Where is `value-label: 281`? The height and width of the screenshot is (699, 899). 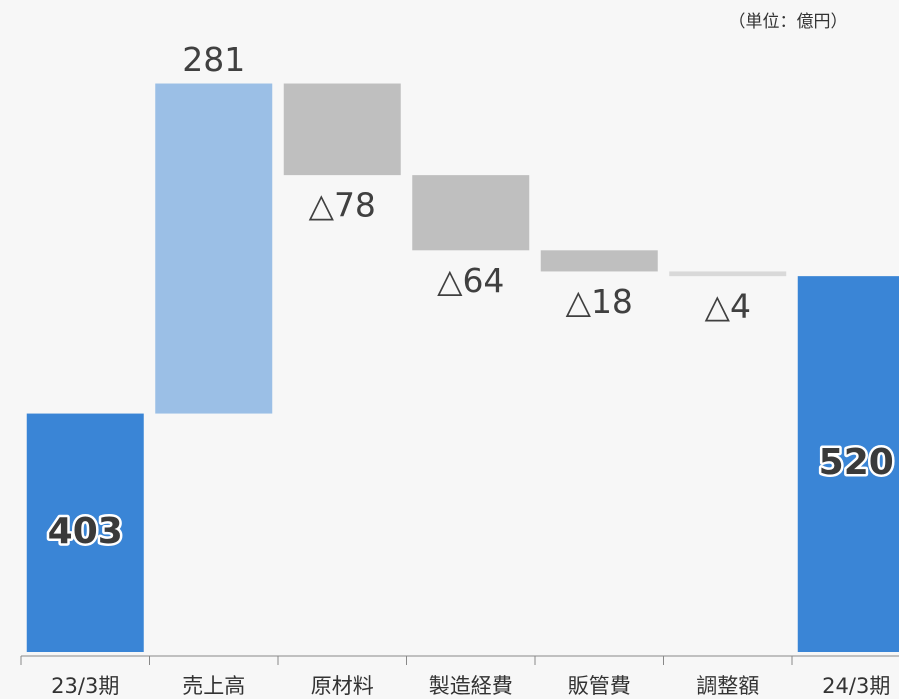
value-label: 281 is located at coordinates (213, 59).